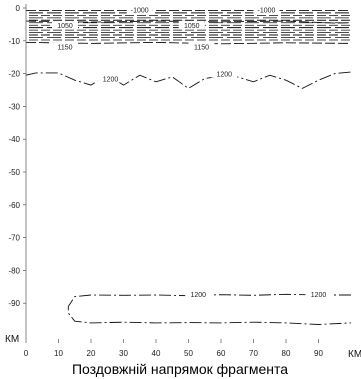 This screenshot has height=379, width=361. I want to click on x-tick-label: 70, so click(253, 353).